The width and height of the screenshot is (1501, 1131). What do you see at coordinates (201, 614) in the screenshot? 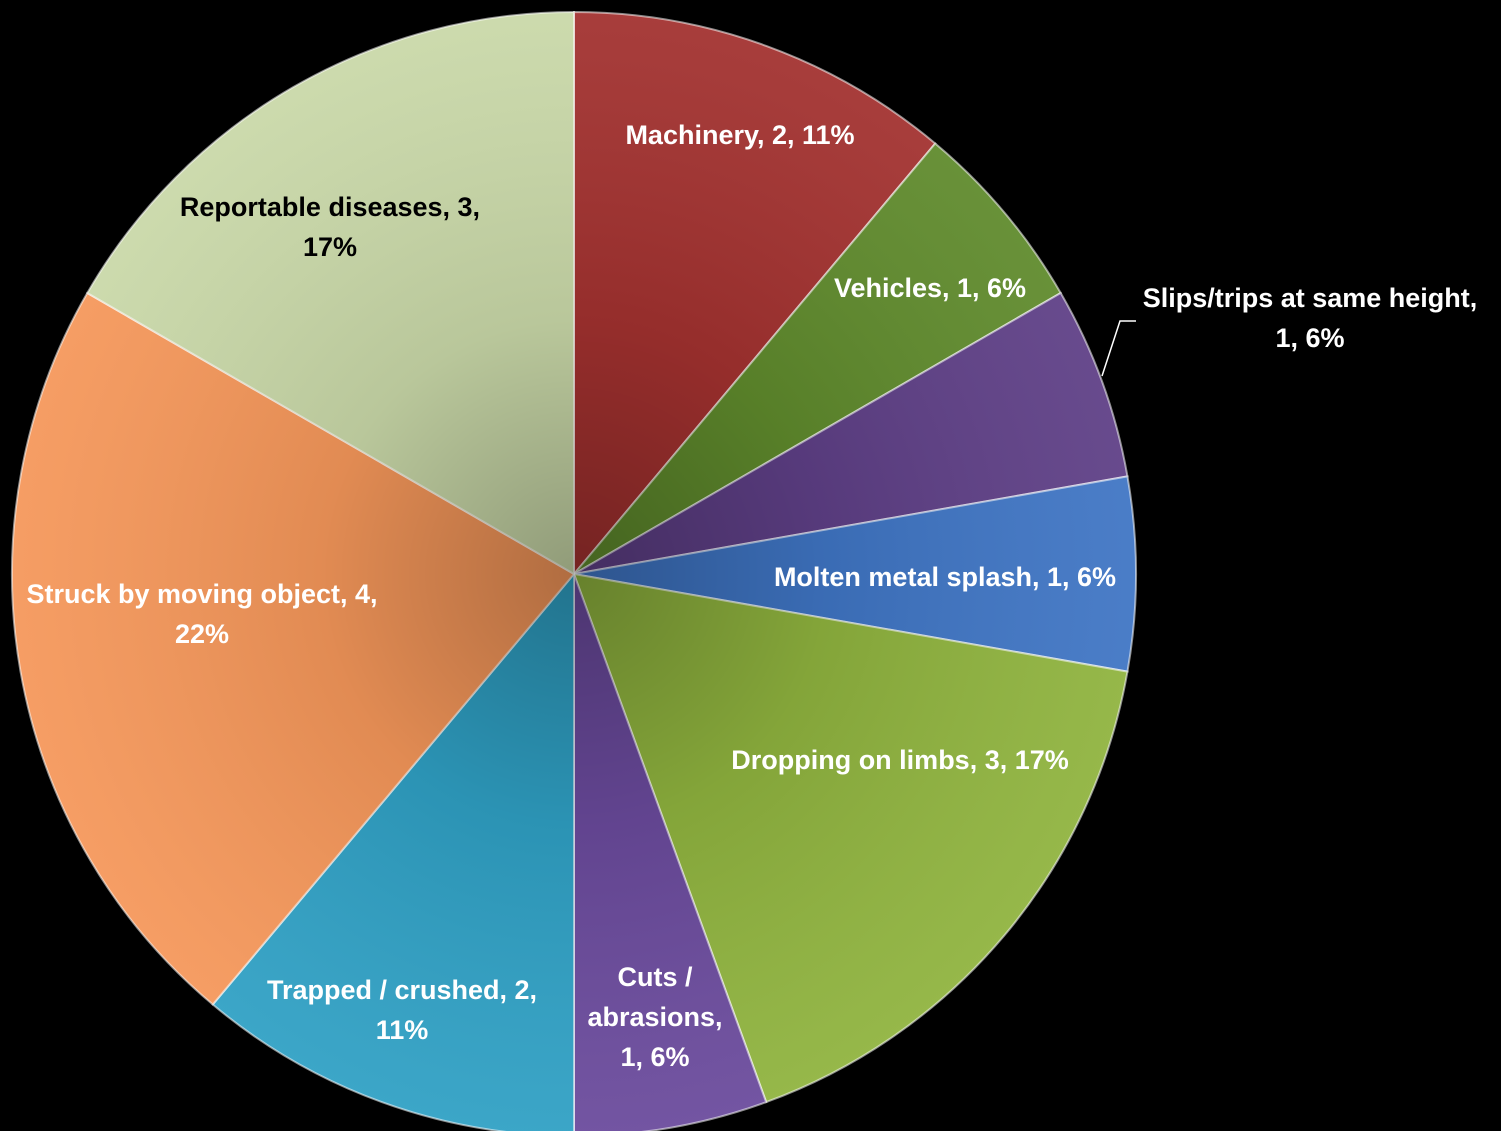
I see `slice-label: Struck by moving object, 4, 22%` at bounding box center [201, 614].